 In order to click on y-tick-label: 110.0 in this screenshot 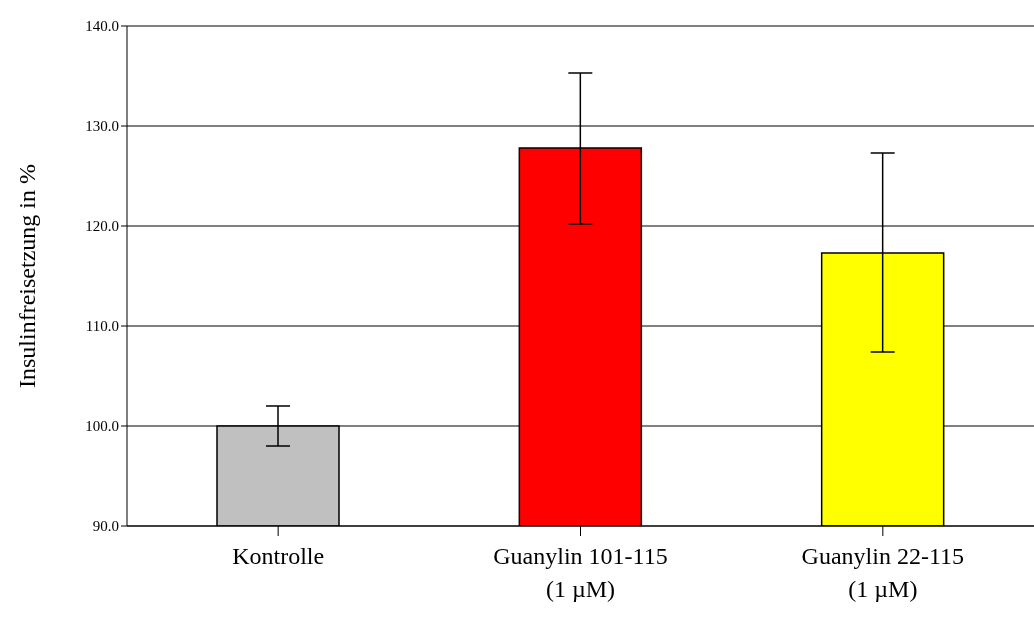, I will do `click(102, 326)`.